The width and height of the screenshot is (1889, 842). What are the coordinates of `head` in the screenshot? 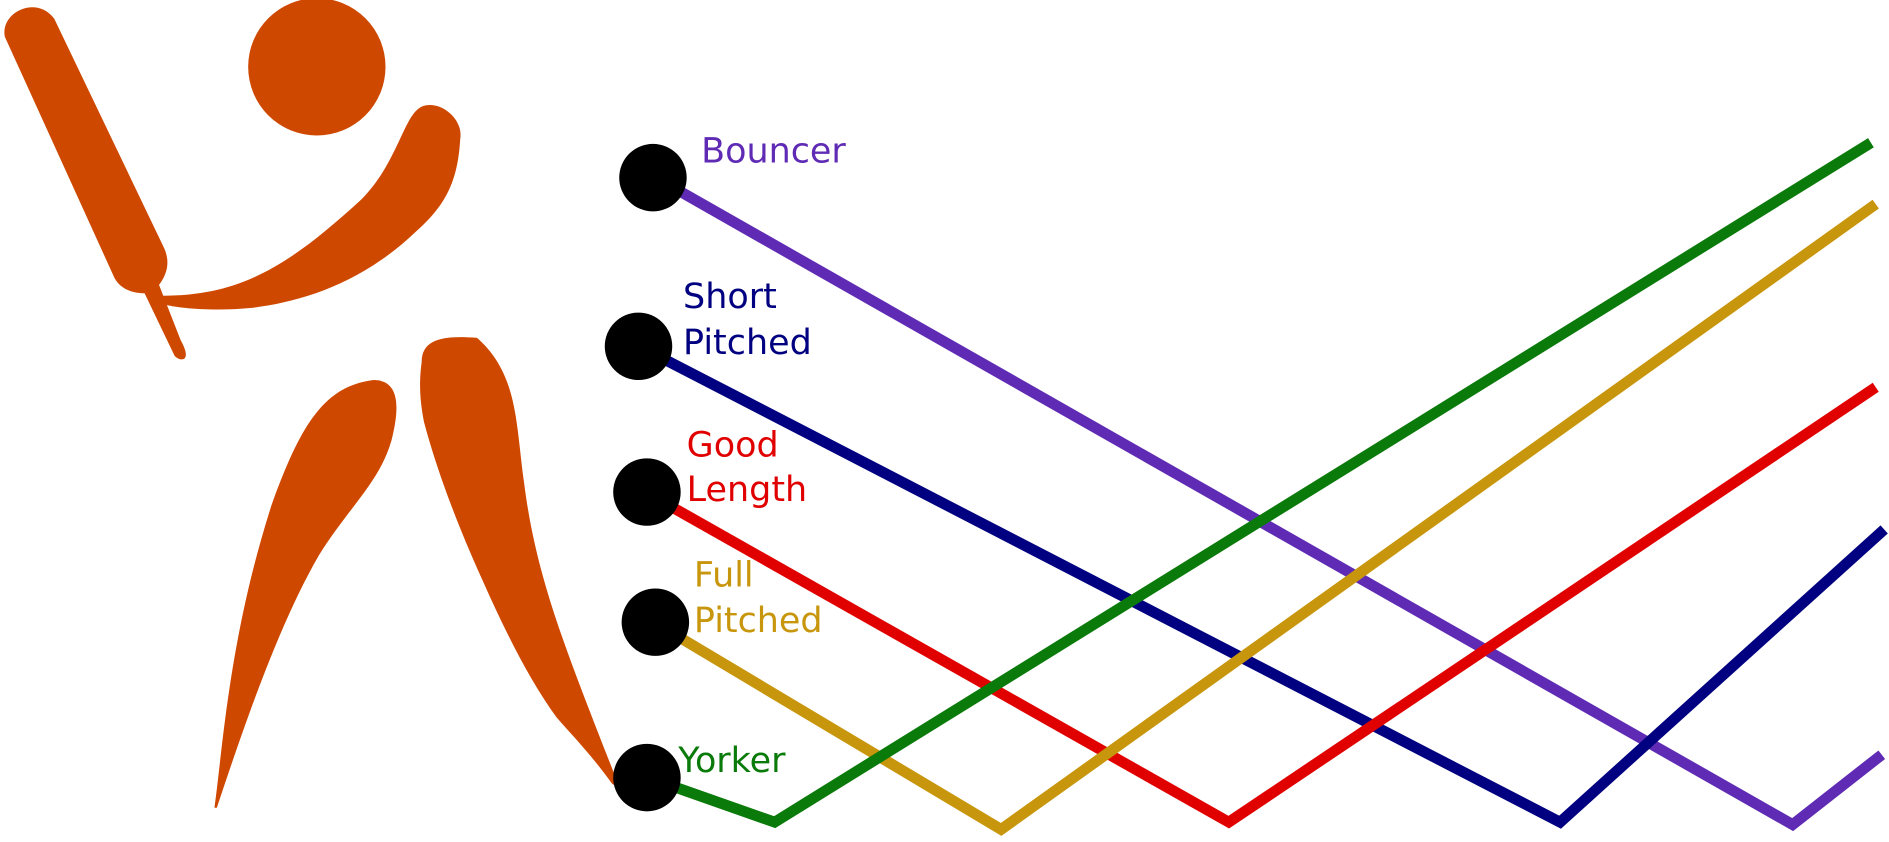 It's located at (317, 68).